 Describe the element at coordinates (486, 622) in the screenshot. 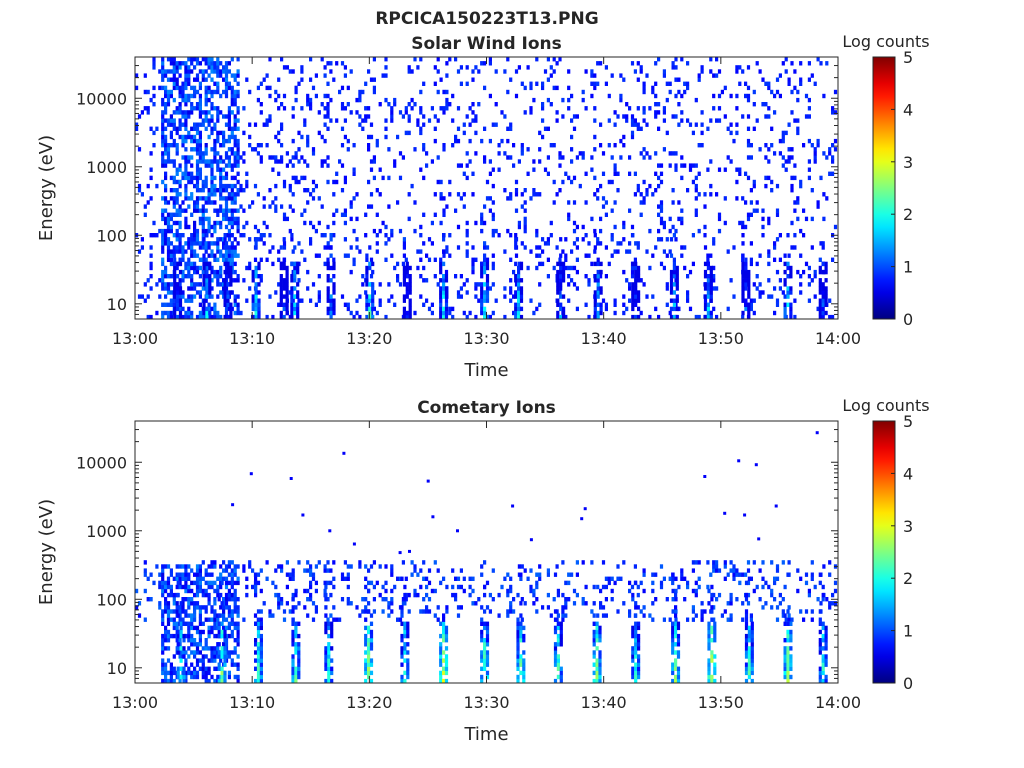

I see `heatmap-cells` at that location.